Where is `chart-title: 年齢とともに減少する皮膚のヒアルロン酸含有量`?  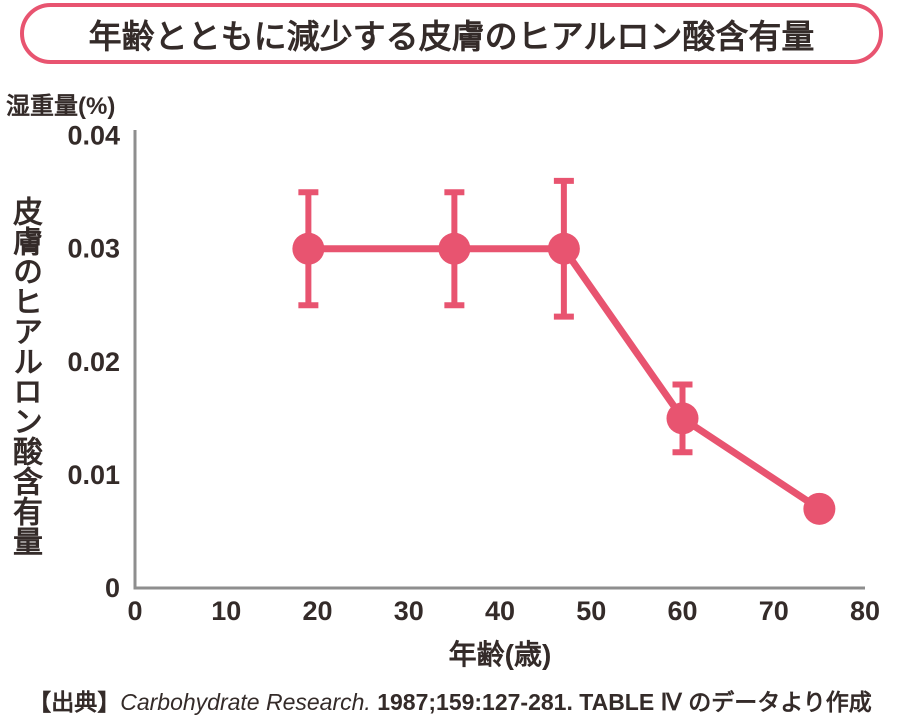
chart-title: 年齢とともに減少する皮膚のヒアルロン酸含有量 is located at coordinates (451, 36).